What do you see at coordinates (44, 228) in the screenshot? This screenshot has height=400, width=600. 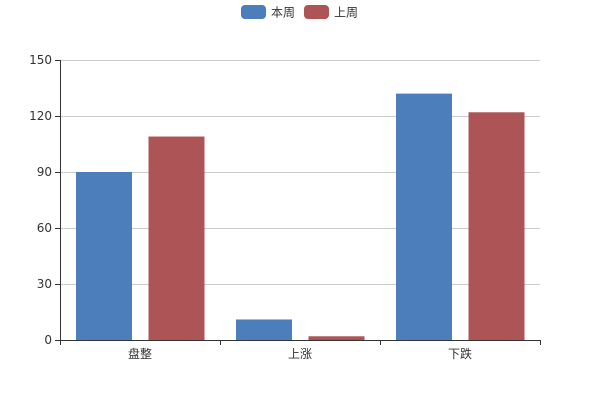 I see `y-tick-label-2: 60` at bounding box center [44, 228].